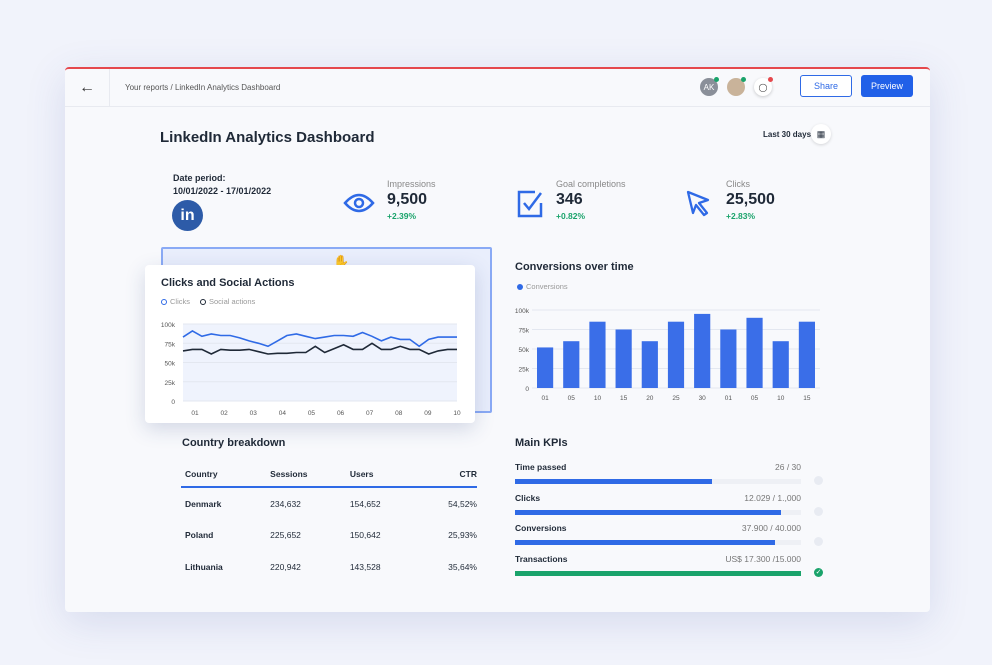  Describe the element at coordinates (204, 567) in the screenshot. I see `table-cell: Lithuania` at that location.